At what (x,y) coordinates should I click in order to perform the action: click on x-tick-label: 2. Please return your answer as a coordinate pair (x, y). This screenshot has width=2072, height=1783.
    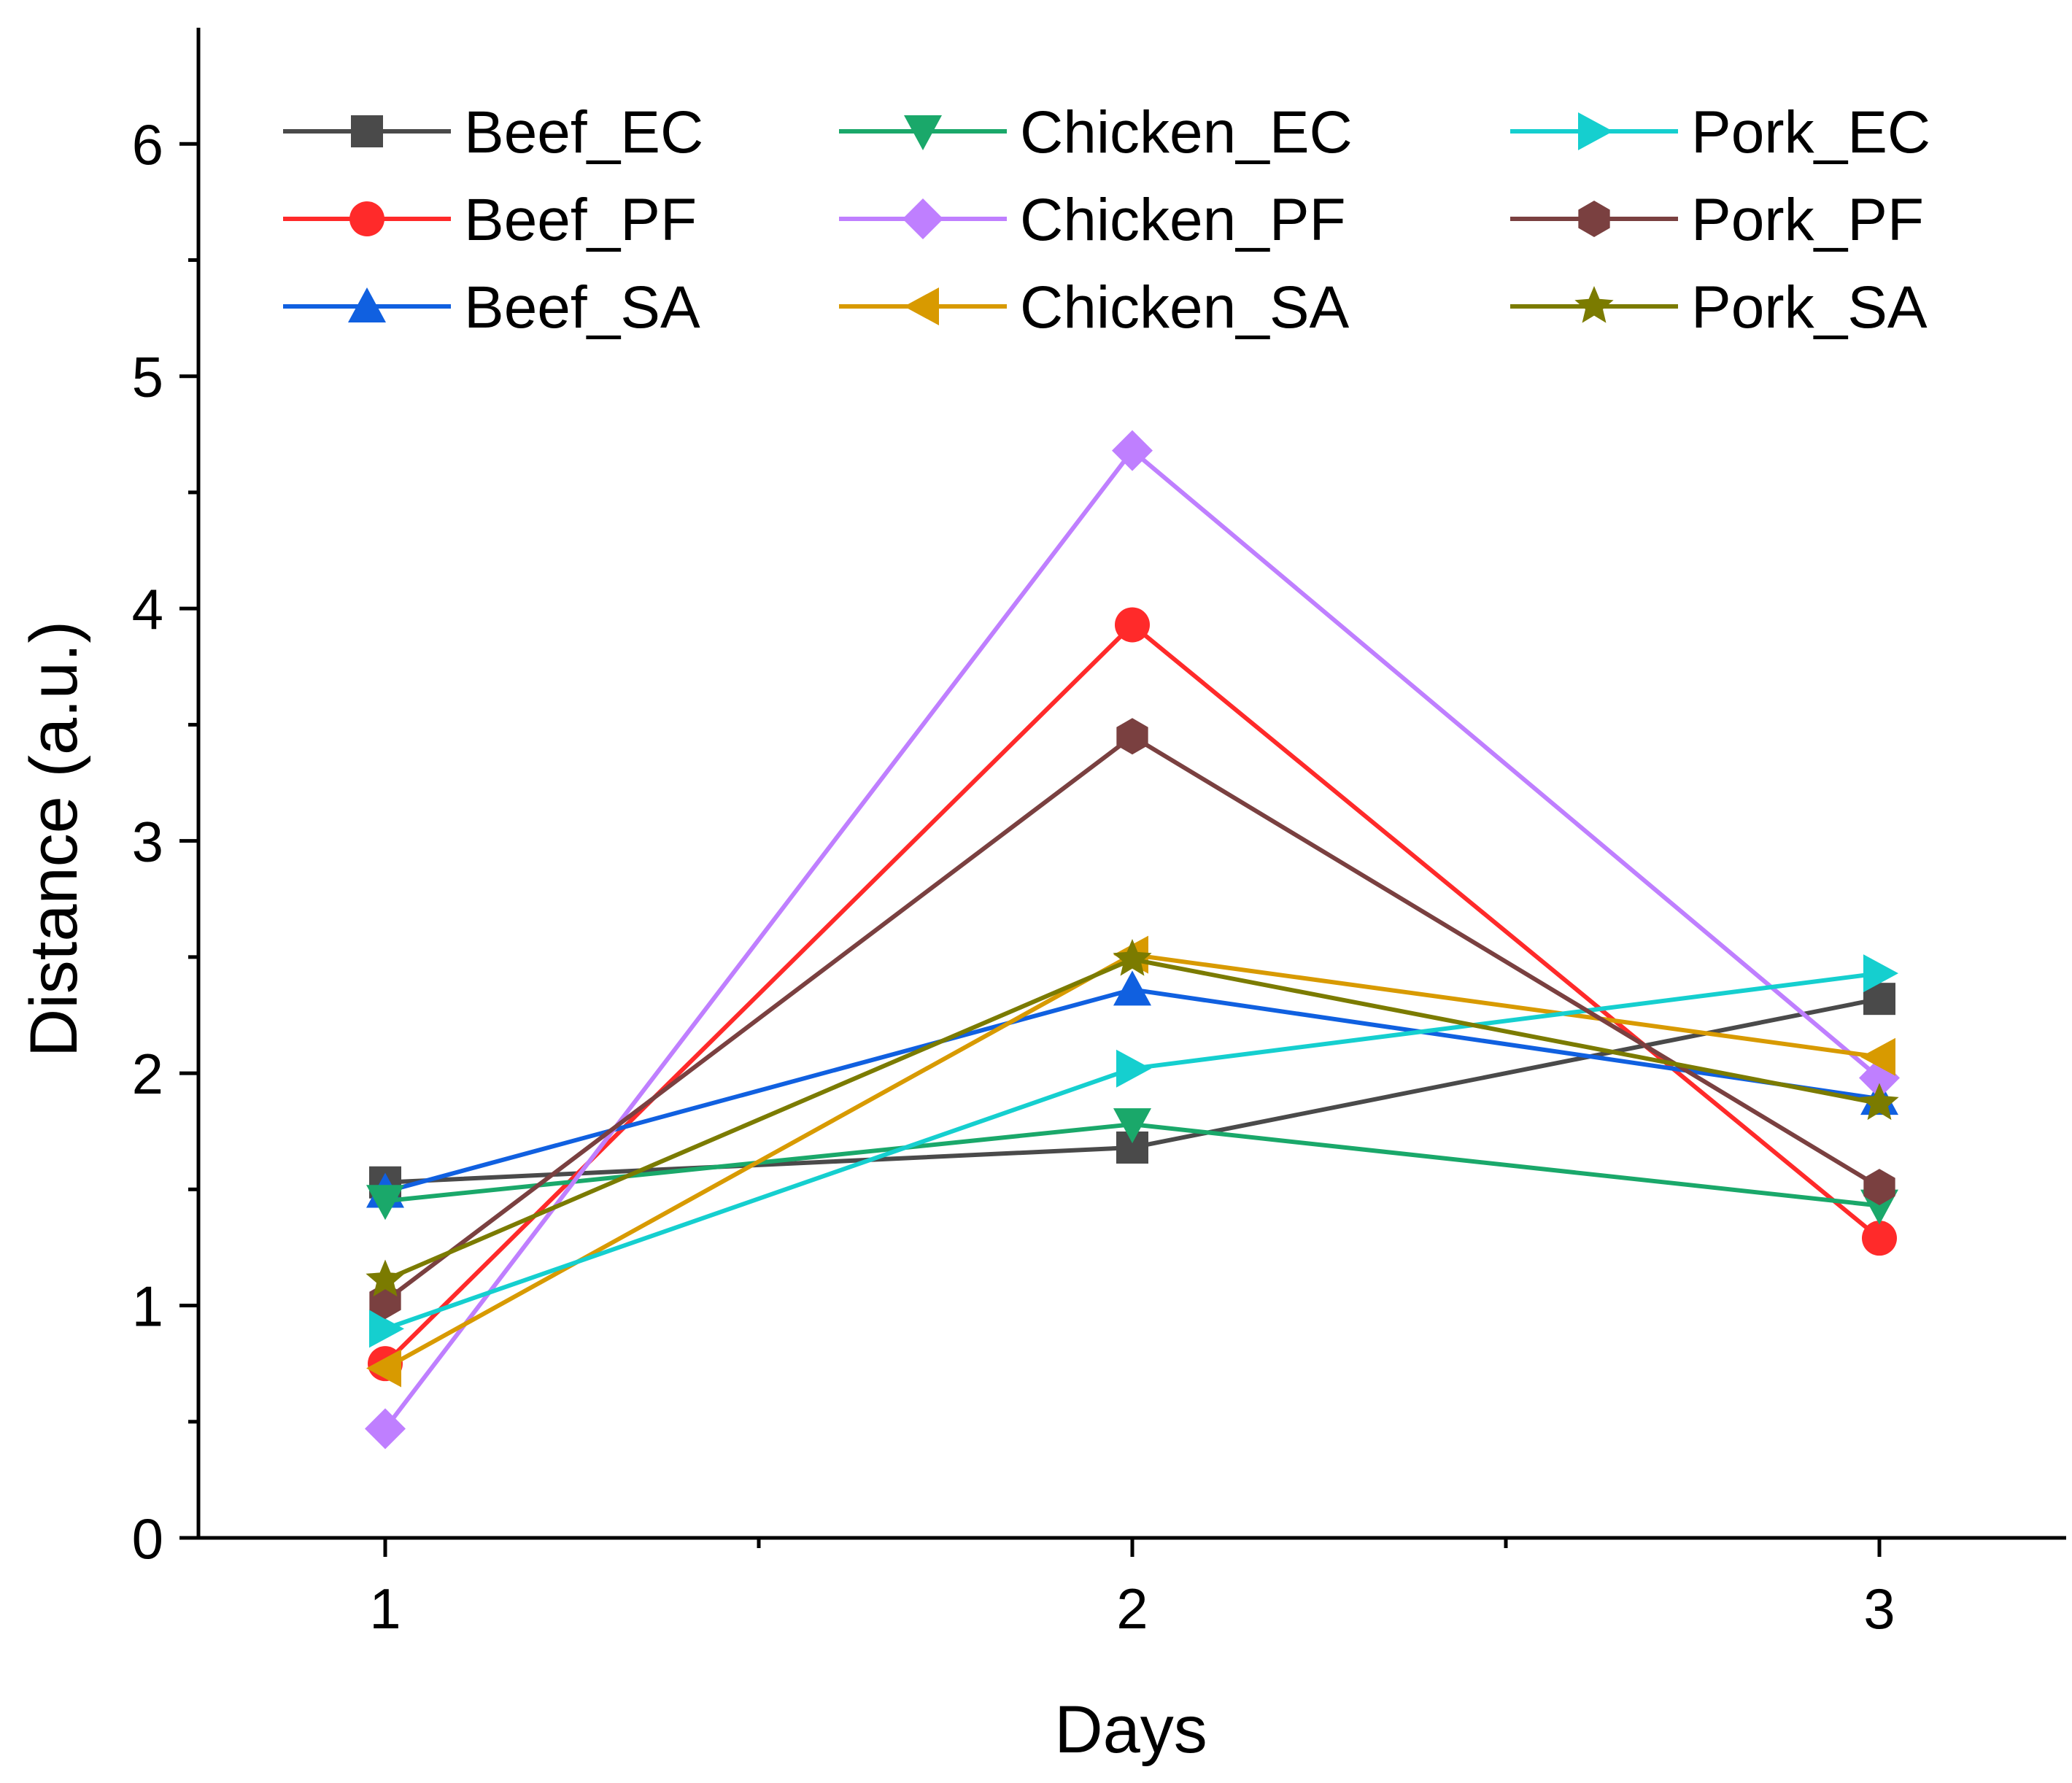
    Looking at the image, I should click on (1132, 1609).